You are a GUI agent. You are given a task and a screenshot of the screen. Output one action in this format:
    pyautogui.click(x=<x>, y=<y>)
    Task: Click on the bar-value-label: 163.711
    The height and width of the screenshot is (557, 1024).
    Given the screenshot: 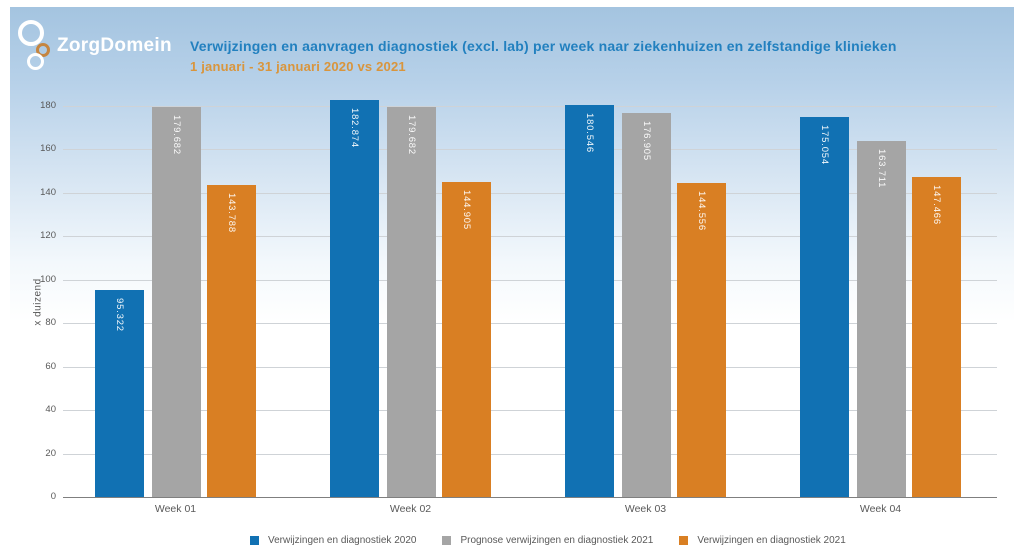 What is the action you would take?
    pyautogui.click(x=881, y=169)
    